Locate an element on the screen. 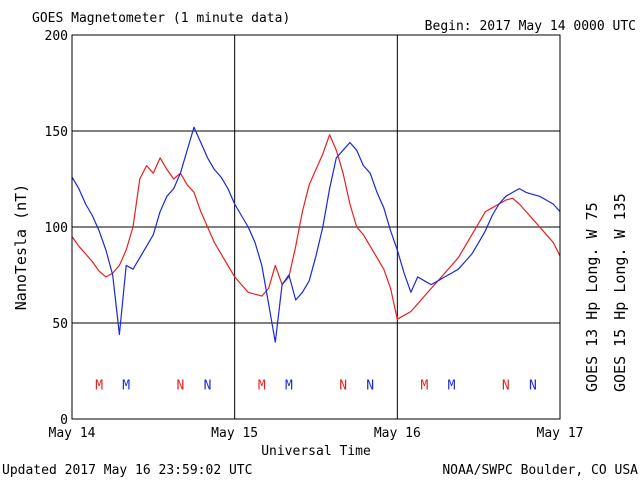 The height and width of the screenshot is (480, 640). updated-text: Updated 2017 May 16 23:59:02 UTC is located at coordinates (127, 470).